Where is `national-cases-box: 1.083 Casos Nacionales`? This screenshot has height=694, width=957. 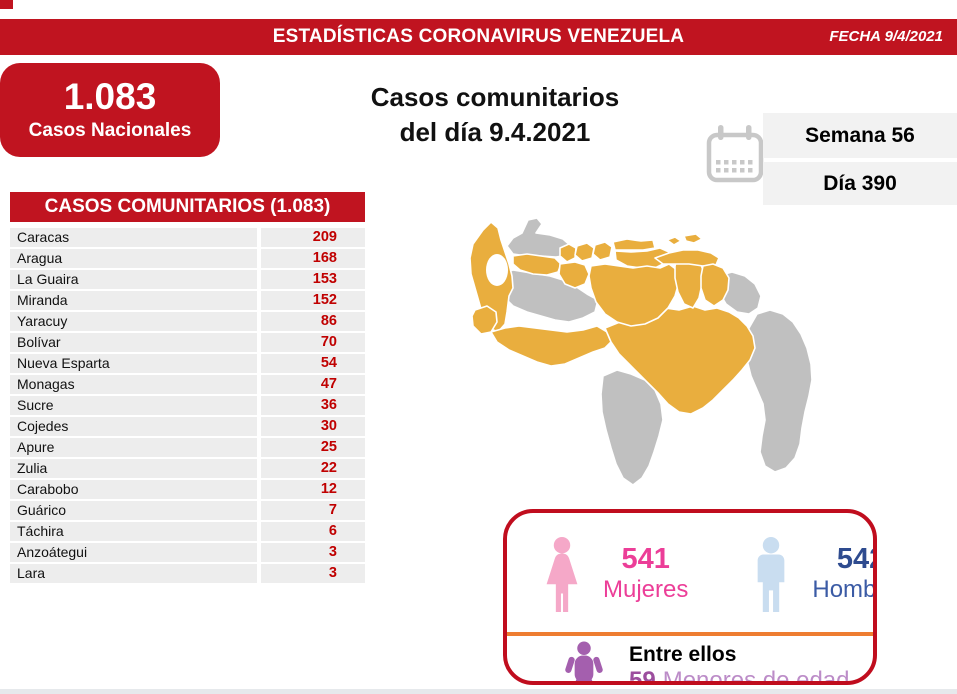
national-cases-box: 1.083 Casos Nacionales is located at coordinates (110, 110).